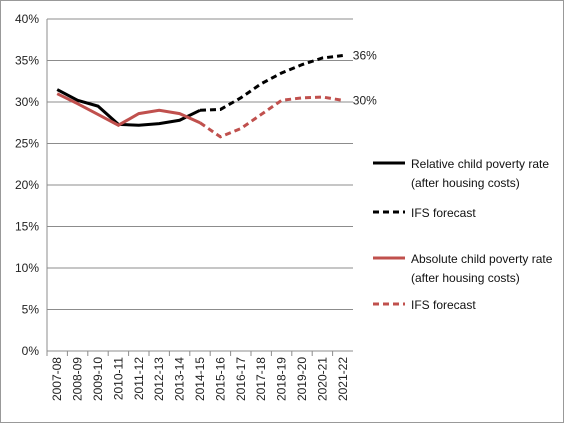 The image size is (564, 423). Describe the element at coordinates (27, 19) in the screenshot. I see `y-tick-label: 40%` at that location.